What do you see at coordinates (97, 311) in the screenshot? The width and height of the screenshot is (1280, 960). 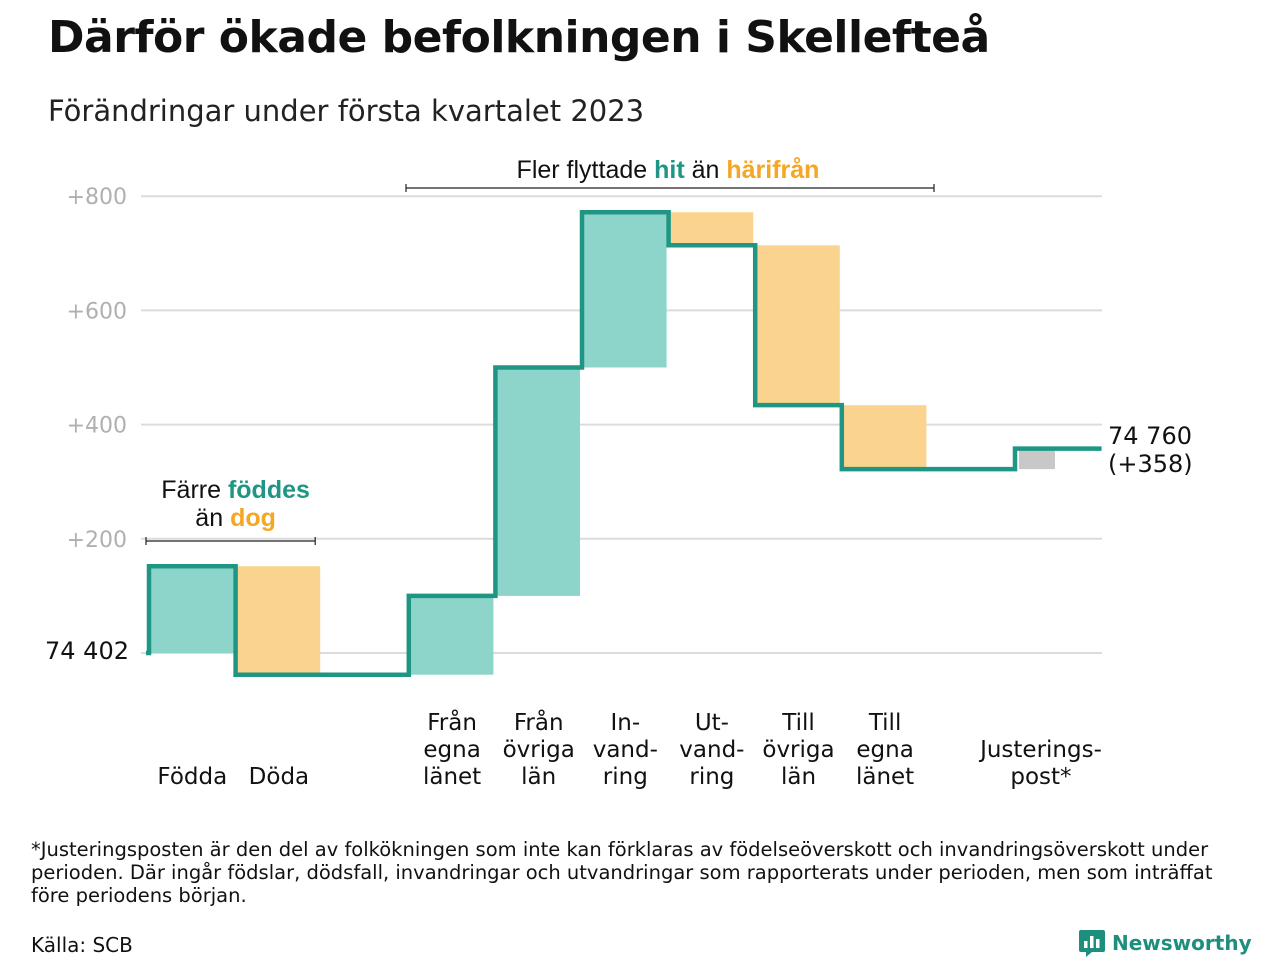 I see `y-tick-label: +600` at bounding box center [97, 311].